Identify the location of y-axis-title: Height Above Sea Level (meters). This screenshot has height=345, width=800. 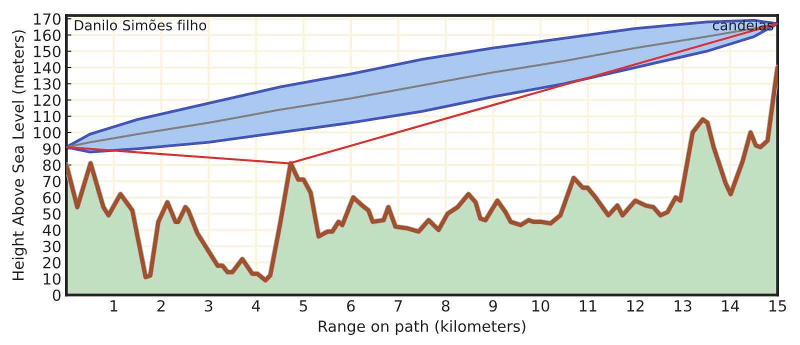
(19, 155).